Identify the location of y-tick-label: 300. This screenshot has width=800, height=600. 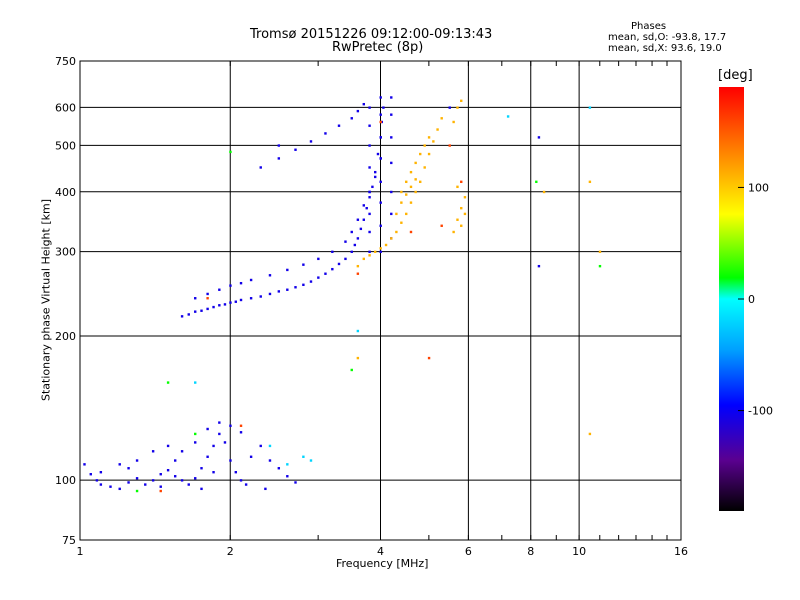
(65, 252).